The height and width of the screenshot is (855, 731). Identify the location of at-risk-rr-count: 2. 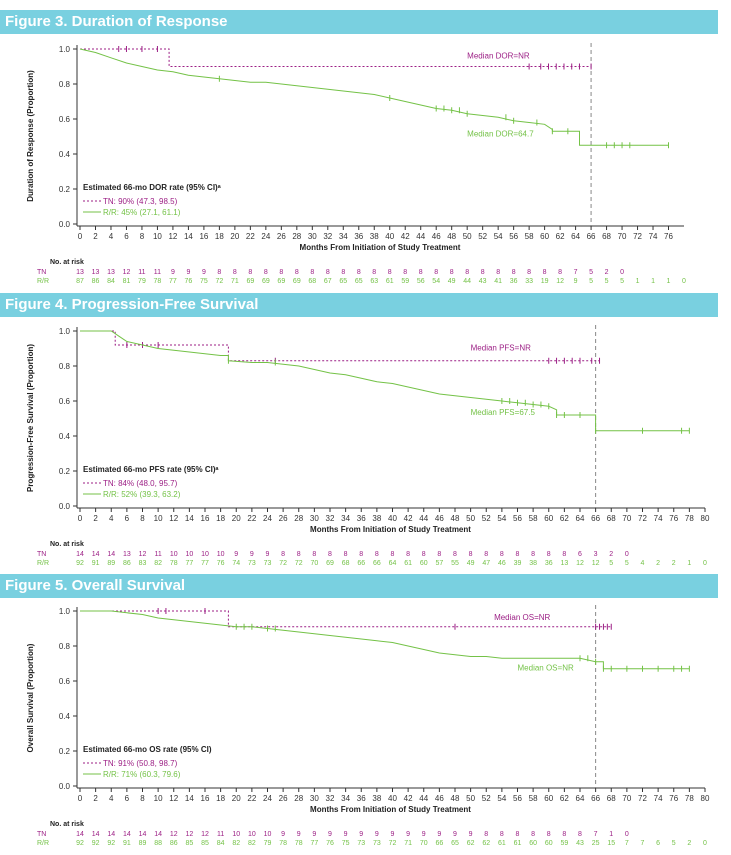
(689, 843).